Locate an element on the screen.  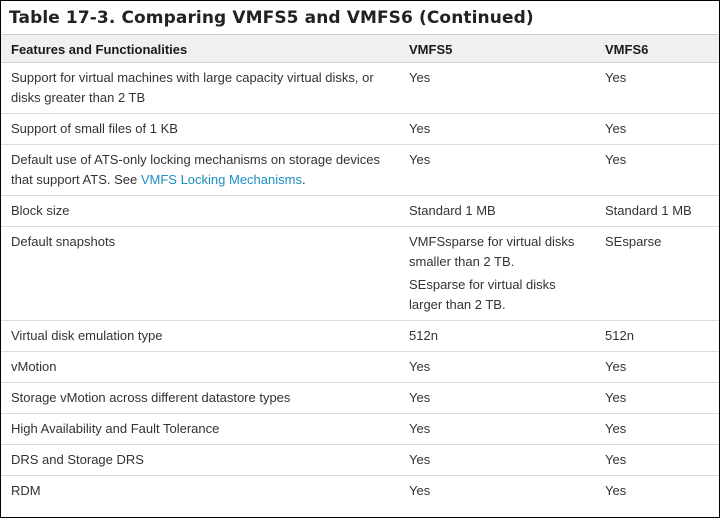
feature-cell: DRS and Storage DRS is located at coordinates (200, 460).